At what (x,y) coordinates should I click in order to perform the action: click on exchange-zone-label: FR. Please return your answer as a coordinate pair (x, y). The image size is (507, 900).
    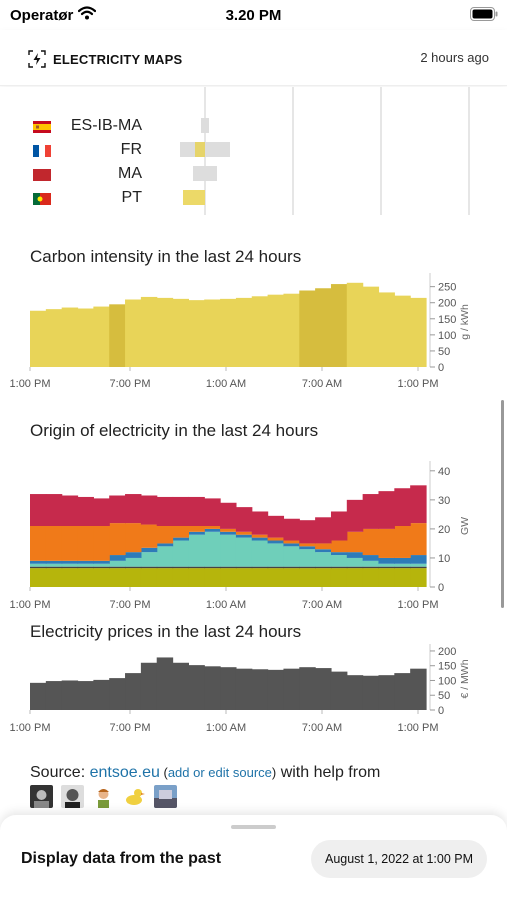
    Looking at the image, I should click on (131, 149).